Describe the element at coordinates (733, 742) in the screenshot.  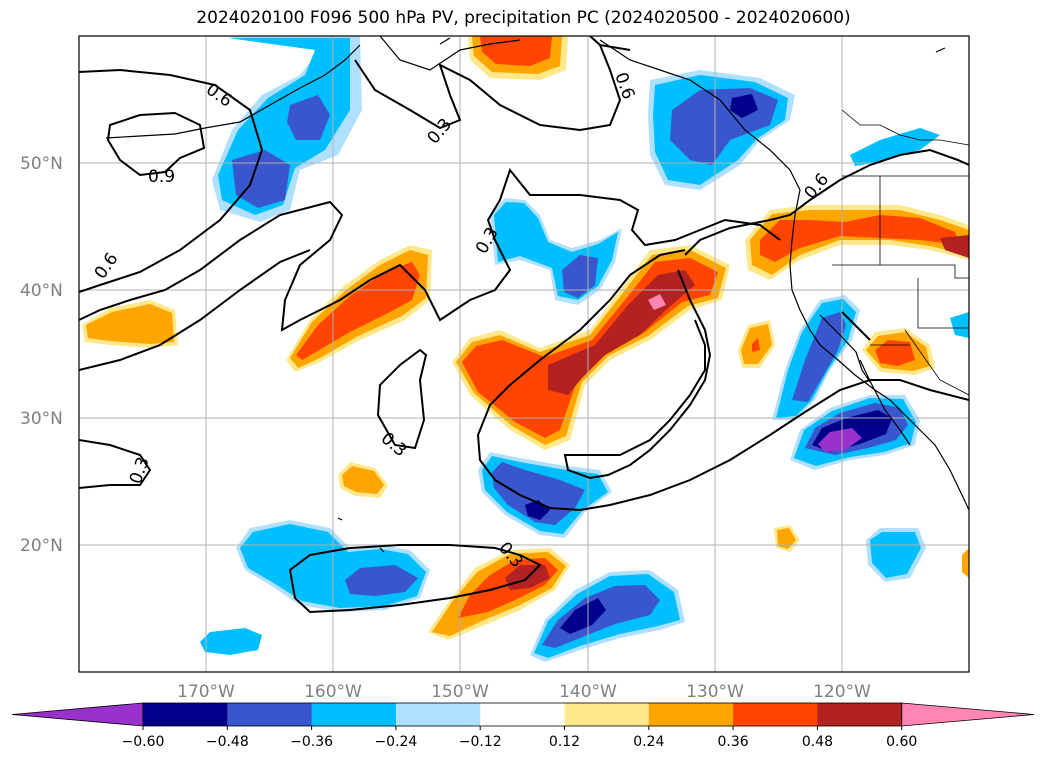
I see `colorbar-tick-label: 0.36` at that location.